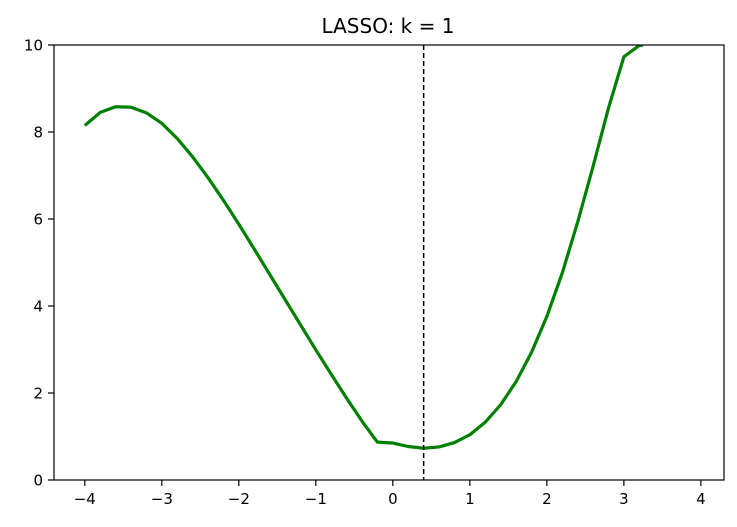 The width and height of the screenshot is (737, 527). What do you see at coordinates (38, 307) in the screenshot?
I see `y-tick-label: 4` at bounding box center [38, 307].